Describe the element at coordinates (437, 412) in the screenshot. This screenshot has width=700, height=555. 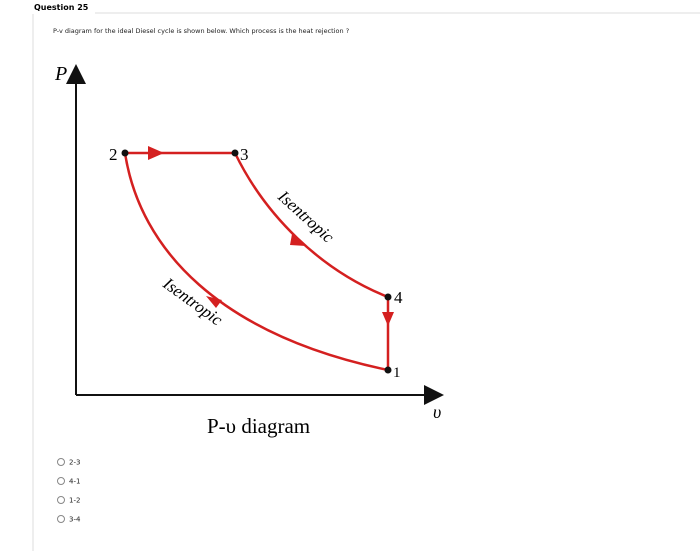
I see `x-axis-label: υ` at that location.